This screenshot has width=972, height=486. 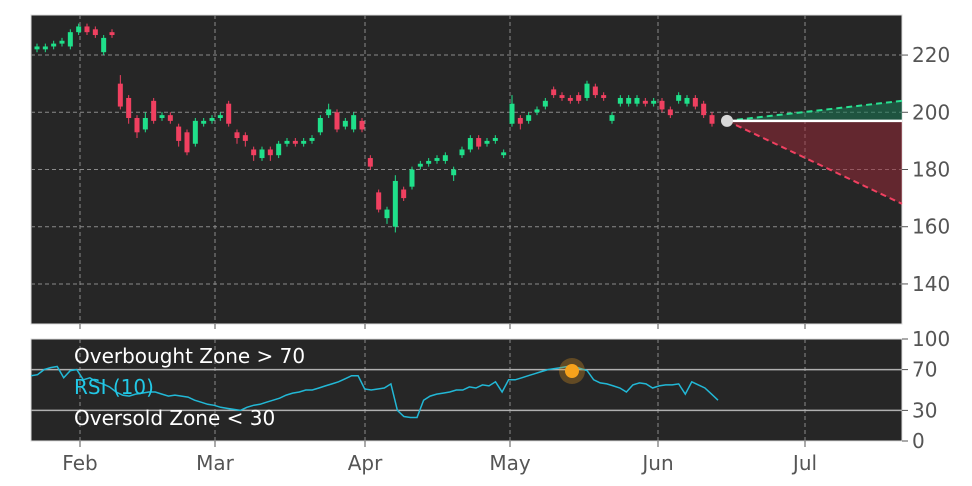 What do you see at coordinates (572, 371) in the screenshot?
I see `rsi-marker` at bounding box center [572, 371].